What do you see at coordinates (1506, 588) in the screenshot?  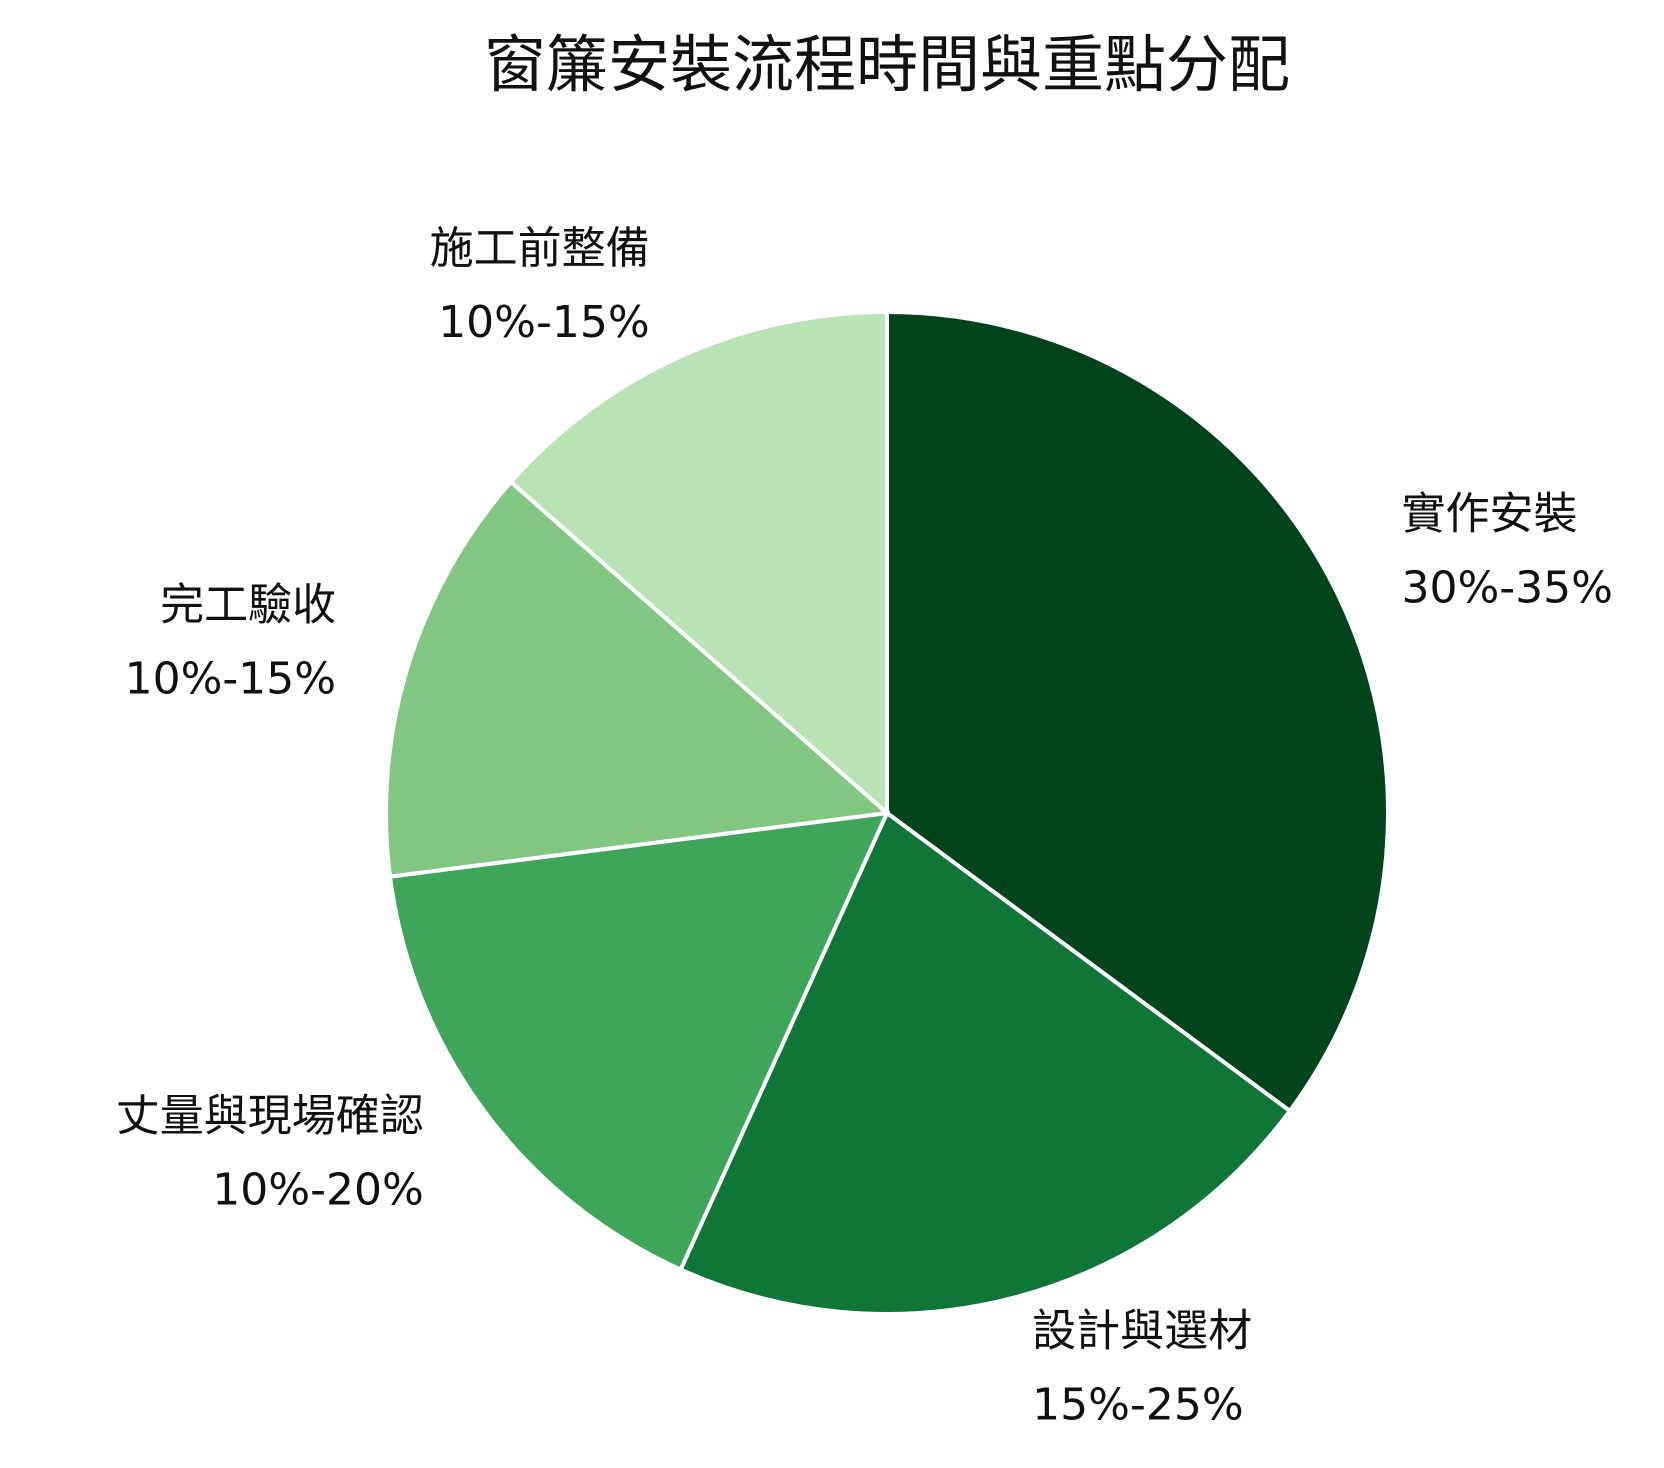 I see `slice-value-label: 30%-35%` at bounding box center [1506, 588].